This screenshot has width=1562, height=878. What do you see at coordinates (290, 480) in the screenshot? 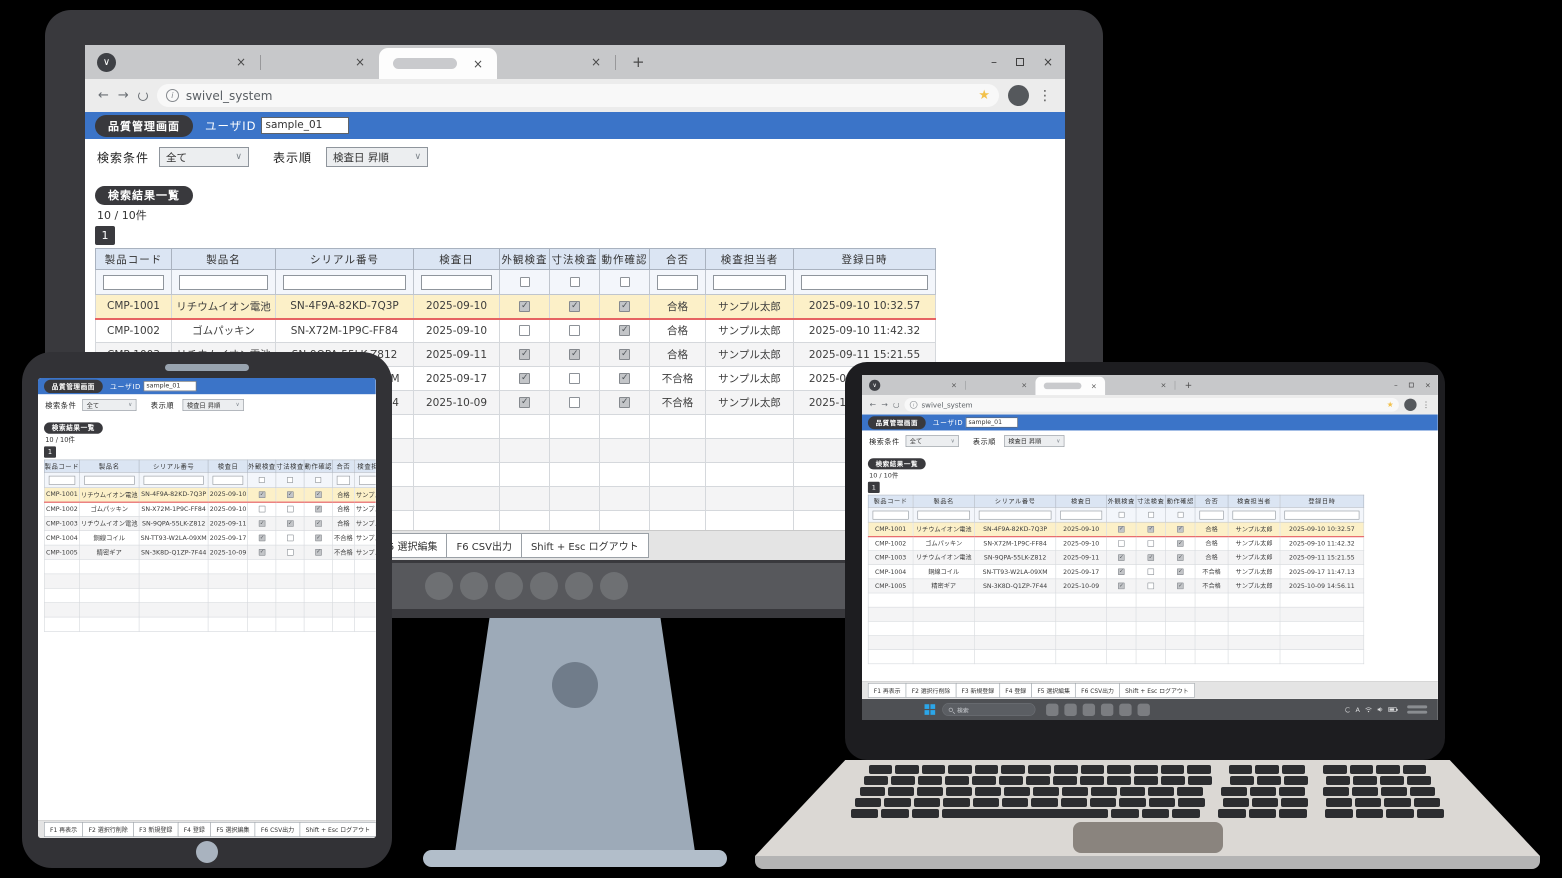
I see `filter-dimension-checkbox` at bounding box center [290, 480].